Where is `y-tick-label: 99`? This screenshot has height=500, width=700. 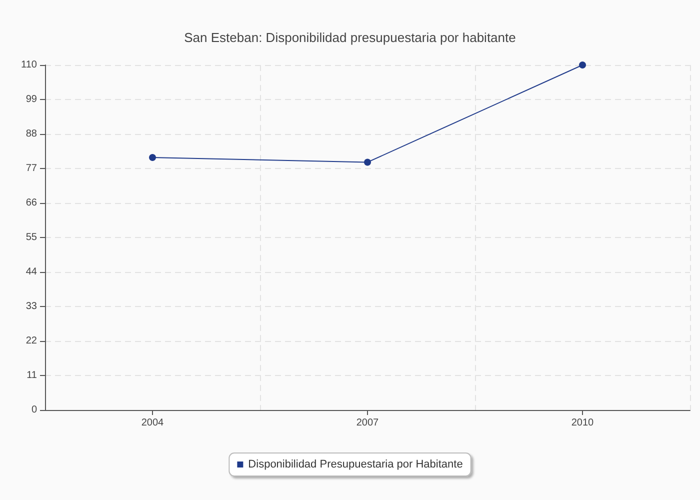 y-tick-label: 99 is located at coordinates (32, 99).